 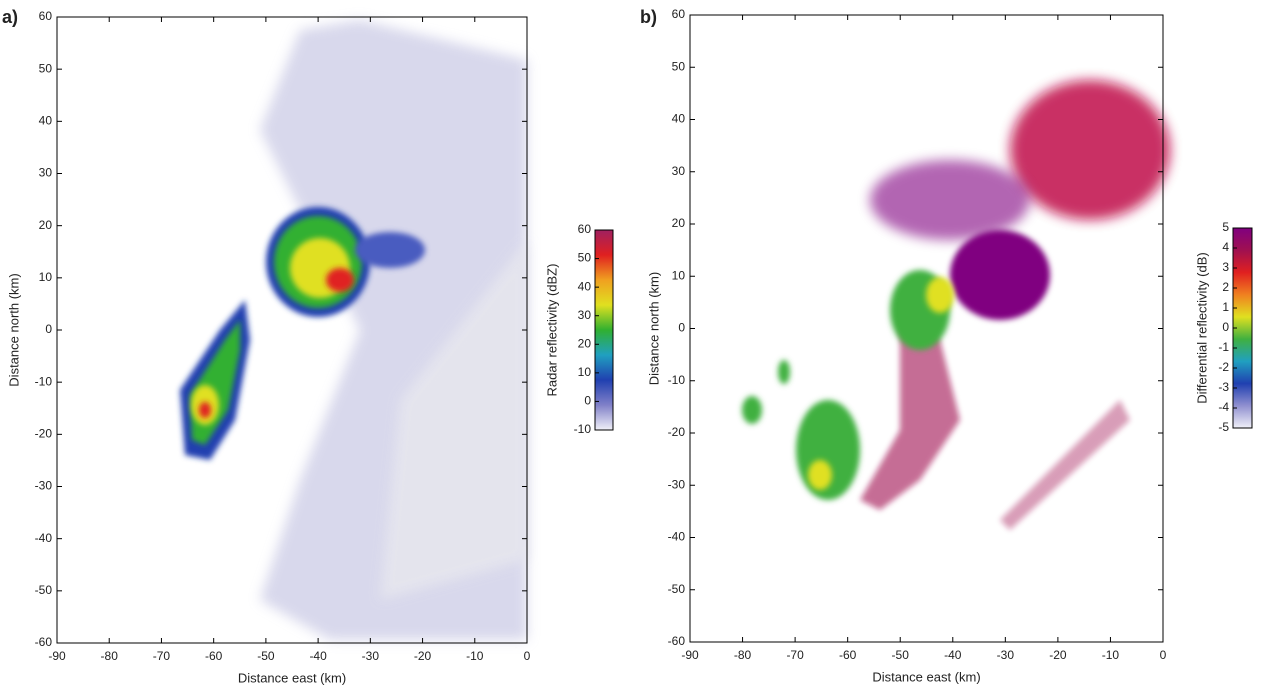 What do you see at coordinates (585, 315) in the screenshot?
I see `colorbar-tick-label: 30` at bounding box center [585, 315].